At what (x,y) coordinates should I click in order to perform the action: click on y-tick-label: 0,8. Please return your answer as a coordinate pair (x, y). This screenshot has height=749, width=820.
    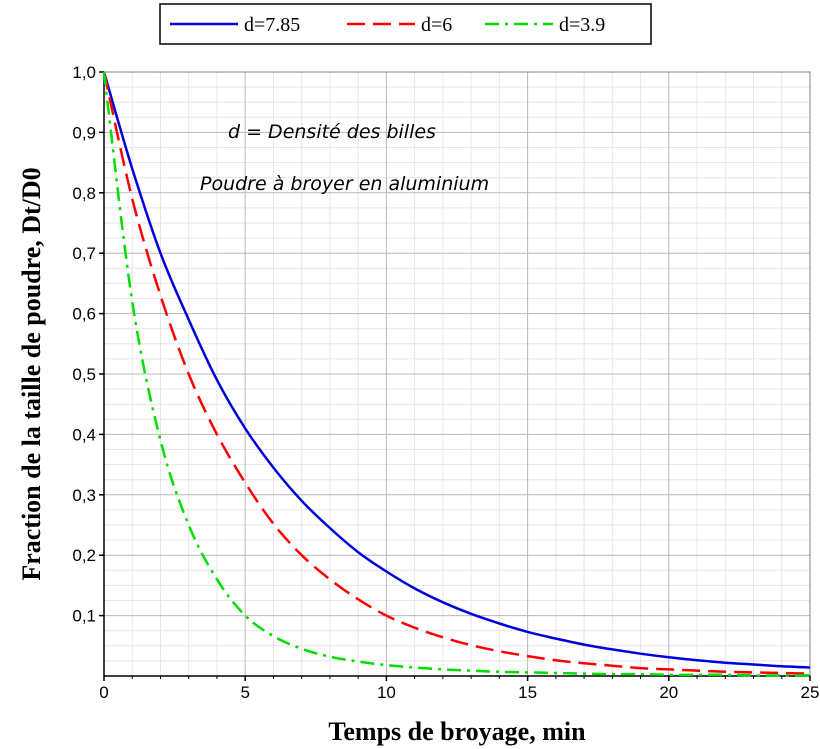
    Looking at the image, I should click on (84, 193).